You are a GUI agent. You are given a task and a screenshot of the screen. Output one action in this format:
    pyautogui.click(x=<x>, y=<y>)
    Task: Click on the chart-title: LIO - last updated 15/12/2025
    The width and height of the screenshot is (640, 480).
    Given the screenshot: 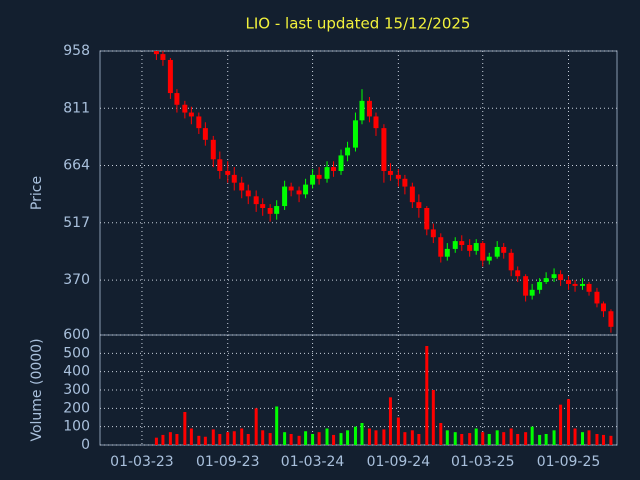 What is the action you would take?
    pyautogui.click(x=358, y=24)
    